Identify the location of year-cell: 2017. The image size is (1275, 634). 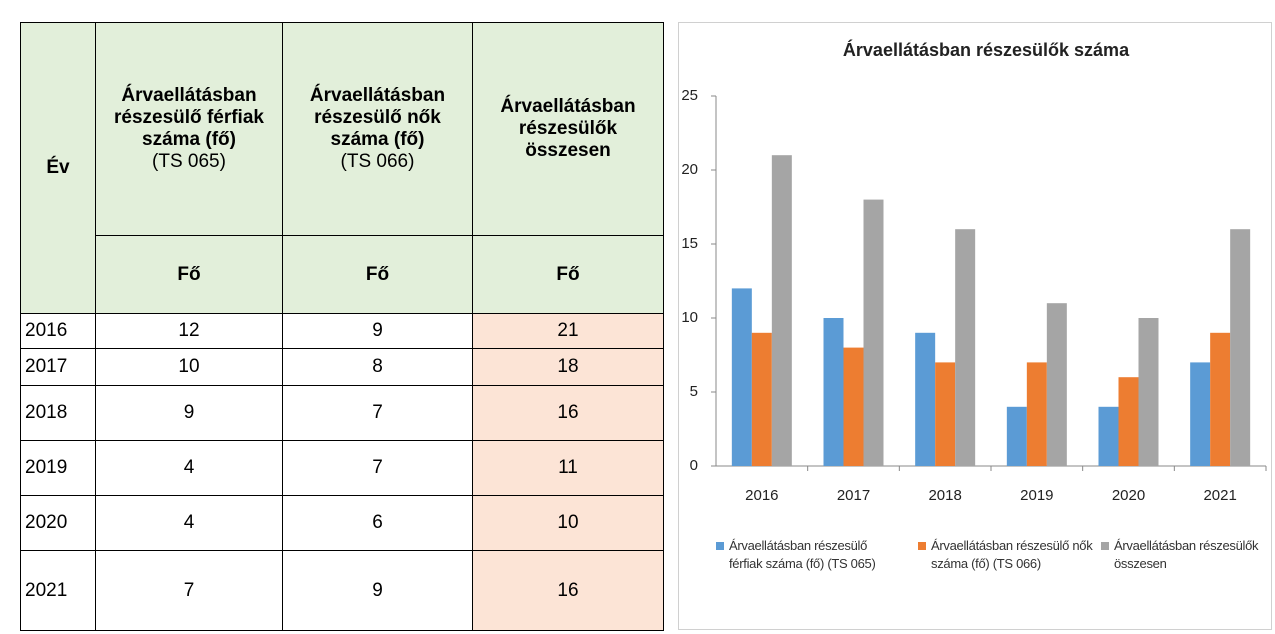
(58, 367).